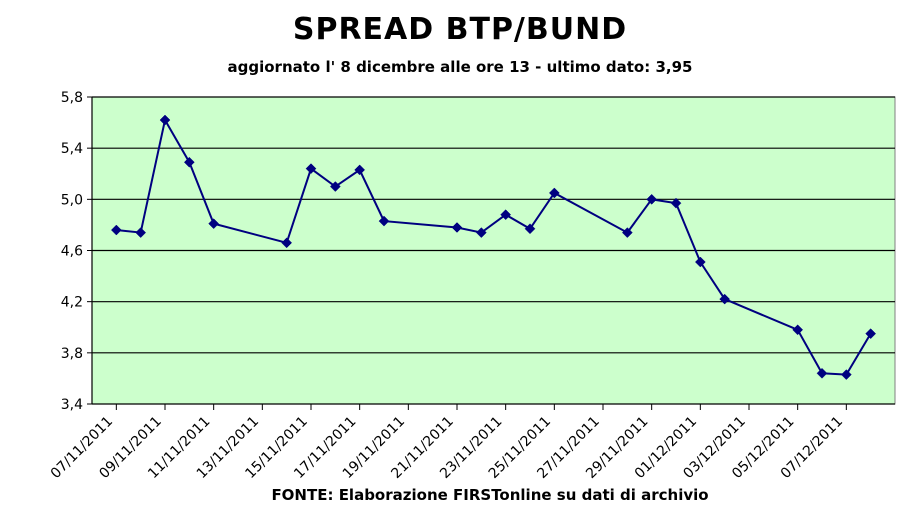  I want to click on y-tick-label: 3,4, so click(72, 405).